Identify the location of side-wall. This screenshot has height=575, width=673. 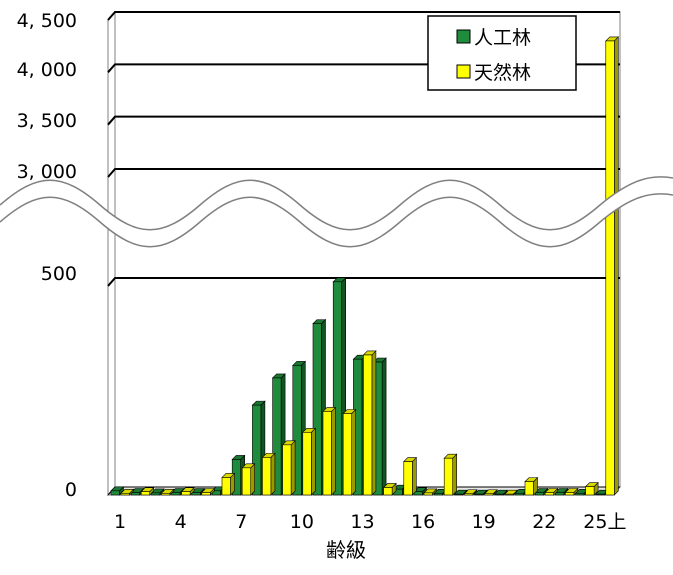
(111, 253).